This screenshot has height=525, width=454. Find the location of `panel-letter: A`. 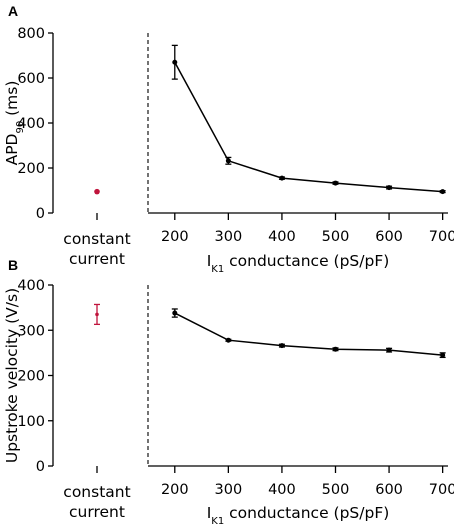

panel-letter: A is located at coordinates (13, 11).